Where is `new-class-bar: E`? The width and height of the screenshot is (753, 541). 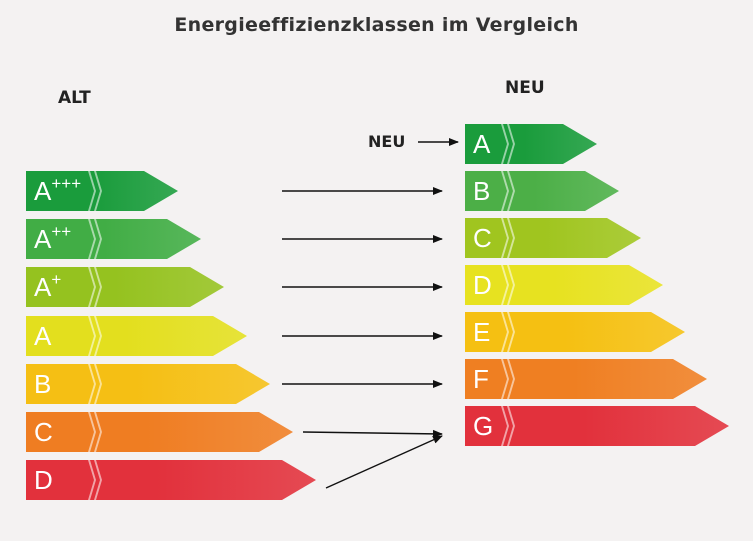
new-class-bar: E is located at coordinates (575, 332).